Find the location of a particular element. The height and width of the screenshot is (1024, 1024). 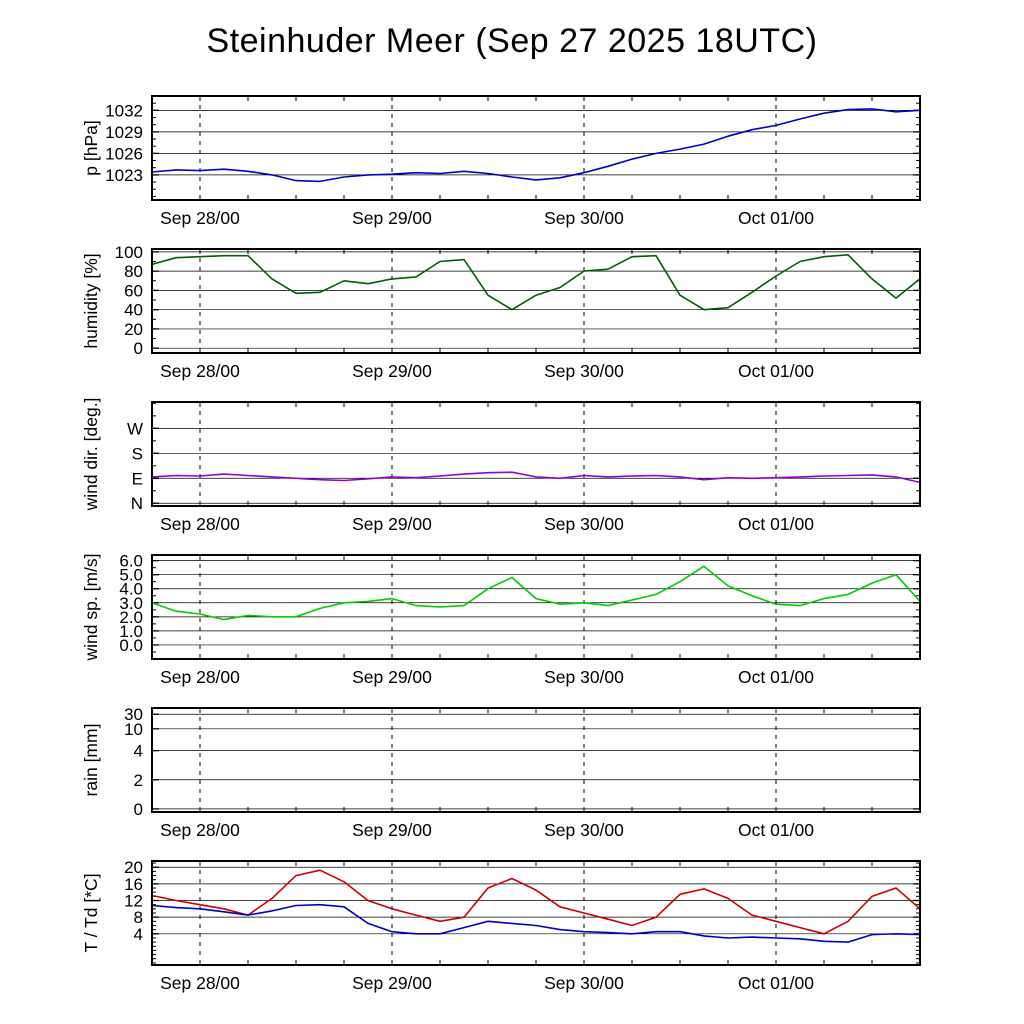

y-tick-label: 30 is located at coordinates (133, 714).